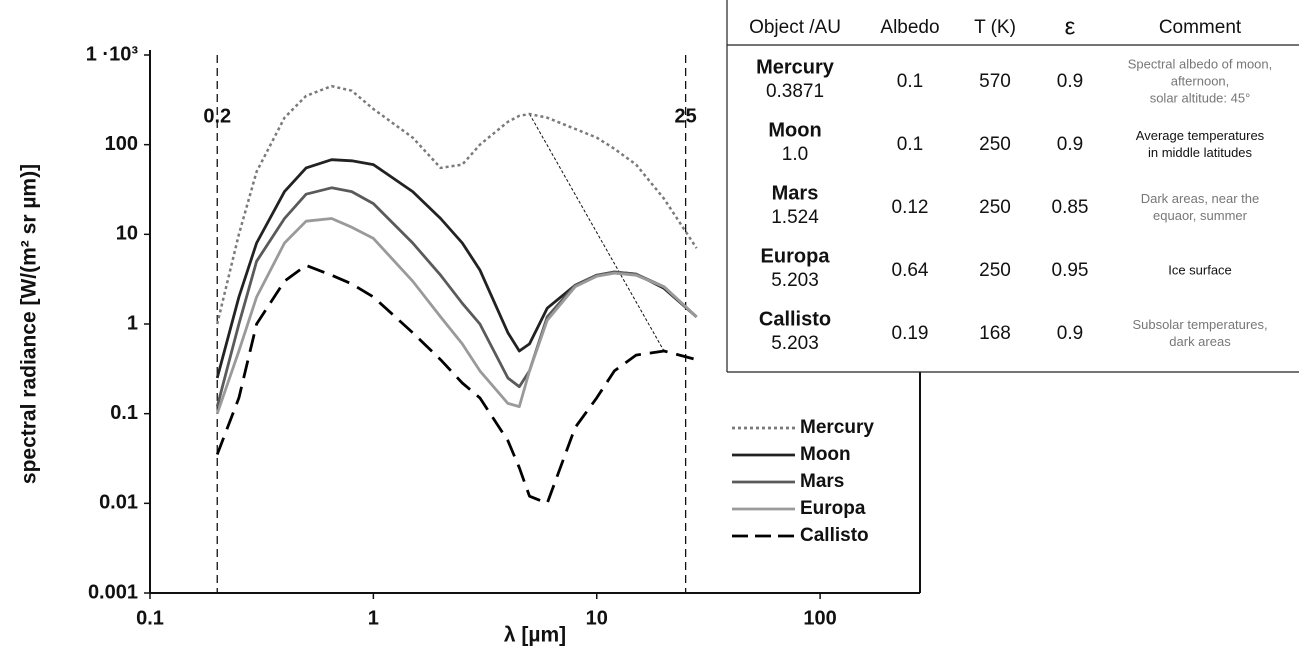 The height and width of the screenshot is (654, 1299). Describe the element at coordinates (118, 503) in the screenshot. I see `y-tick-label: 0.01` at that location.